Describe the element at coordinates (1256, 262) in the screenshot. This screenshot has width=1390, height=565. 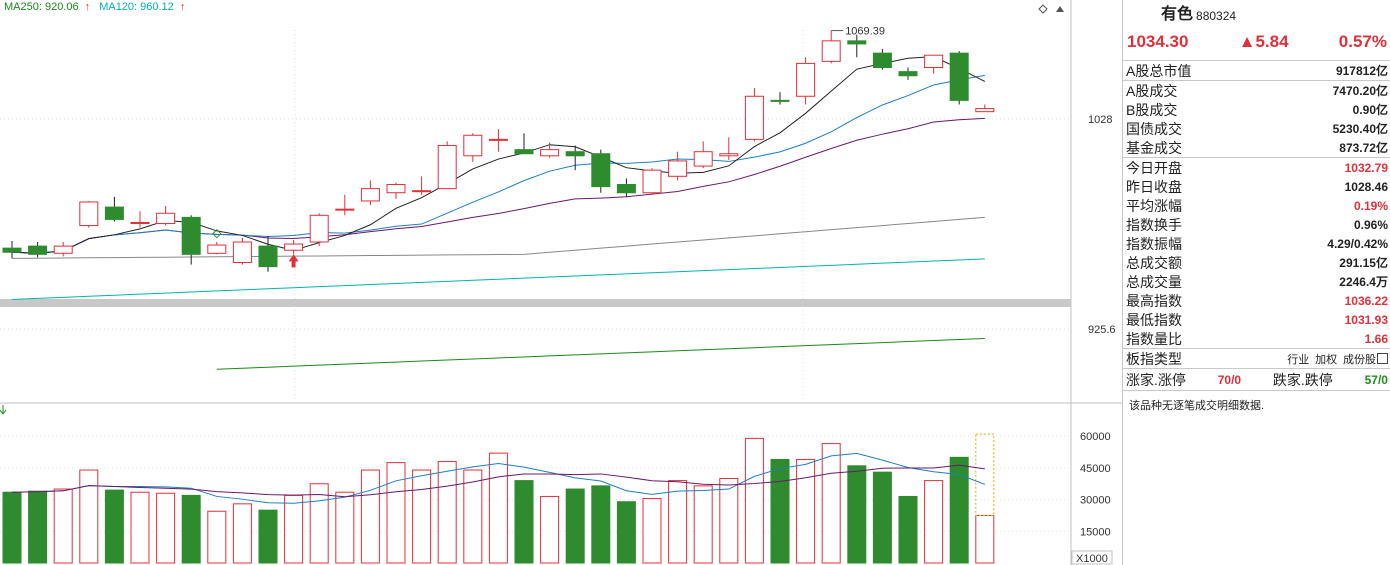
I see `stat-row: 总成交额 291.15亿` at that location.